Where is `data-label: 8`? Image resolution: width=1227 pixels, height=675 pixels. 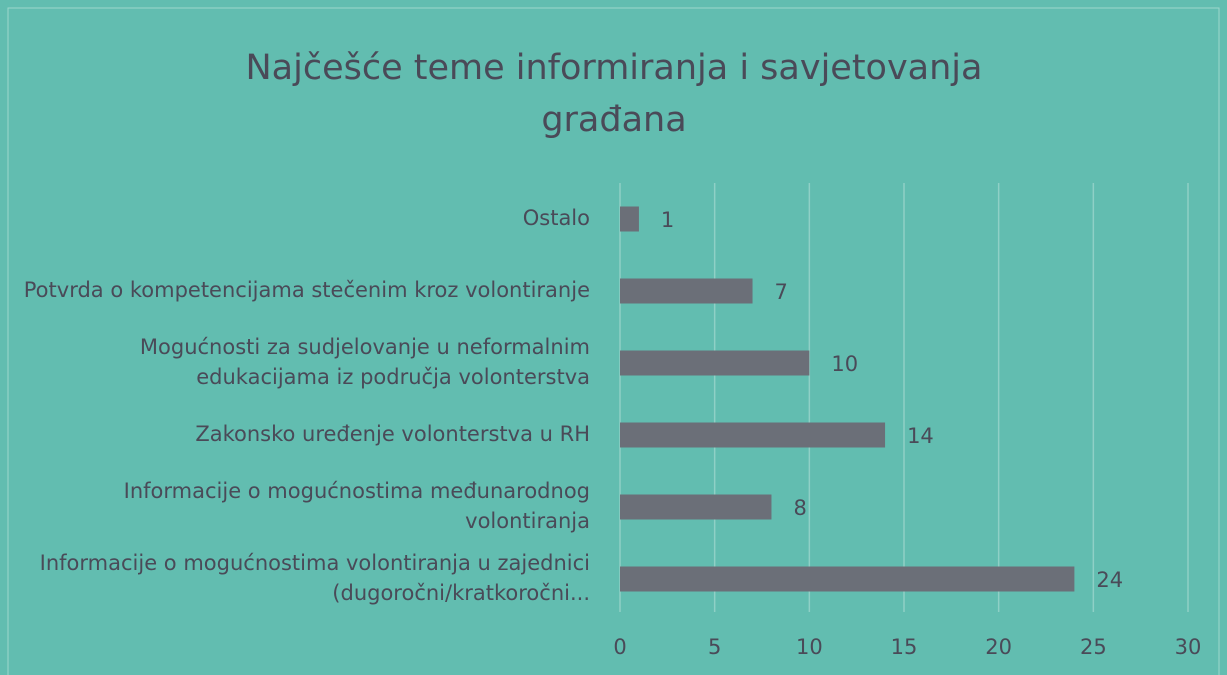
data-label: 8 is located at coordinates (799, 508).